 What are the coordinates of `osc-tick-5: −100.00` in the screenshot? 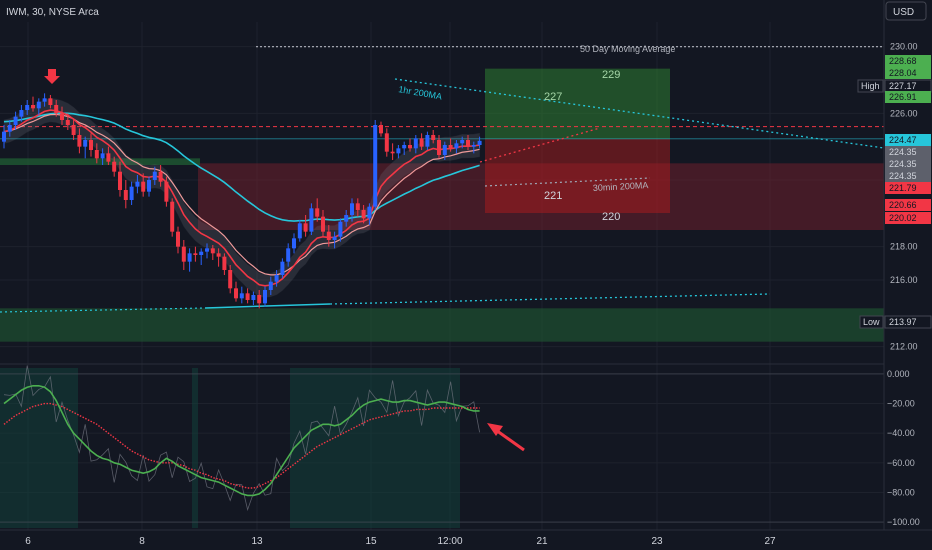 It's located at (903, 522).